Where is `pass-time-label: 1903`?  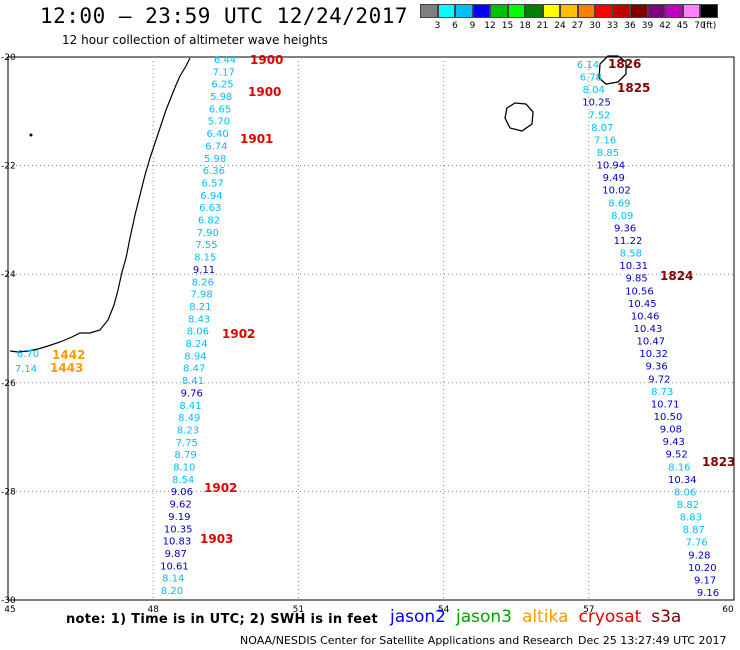 pass-time-label: 1903 is located at coordinates (216, 539).